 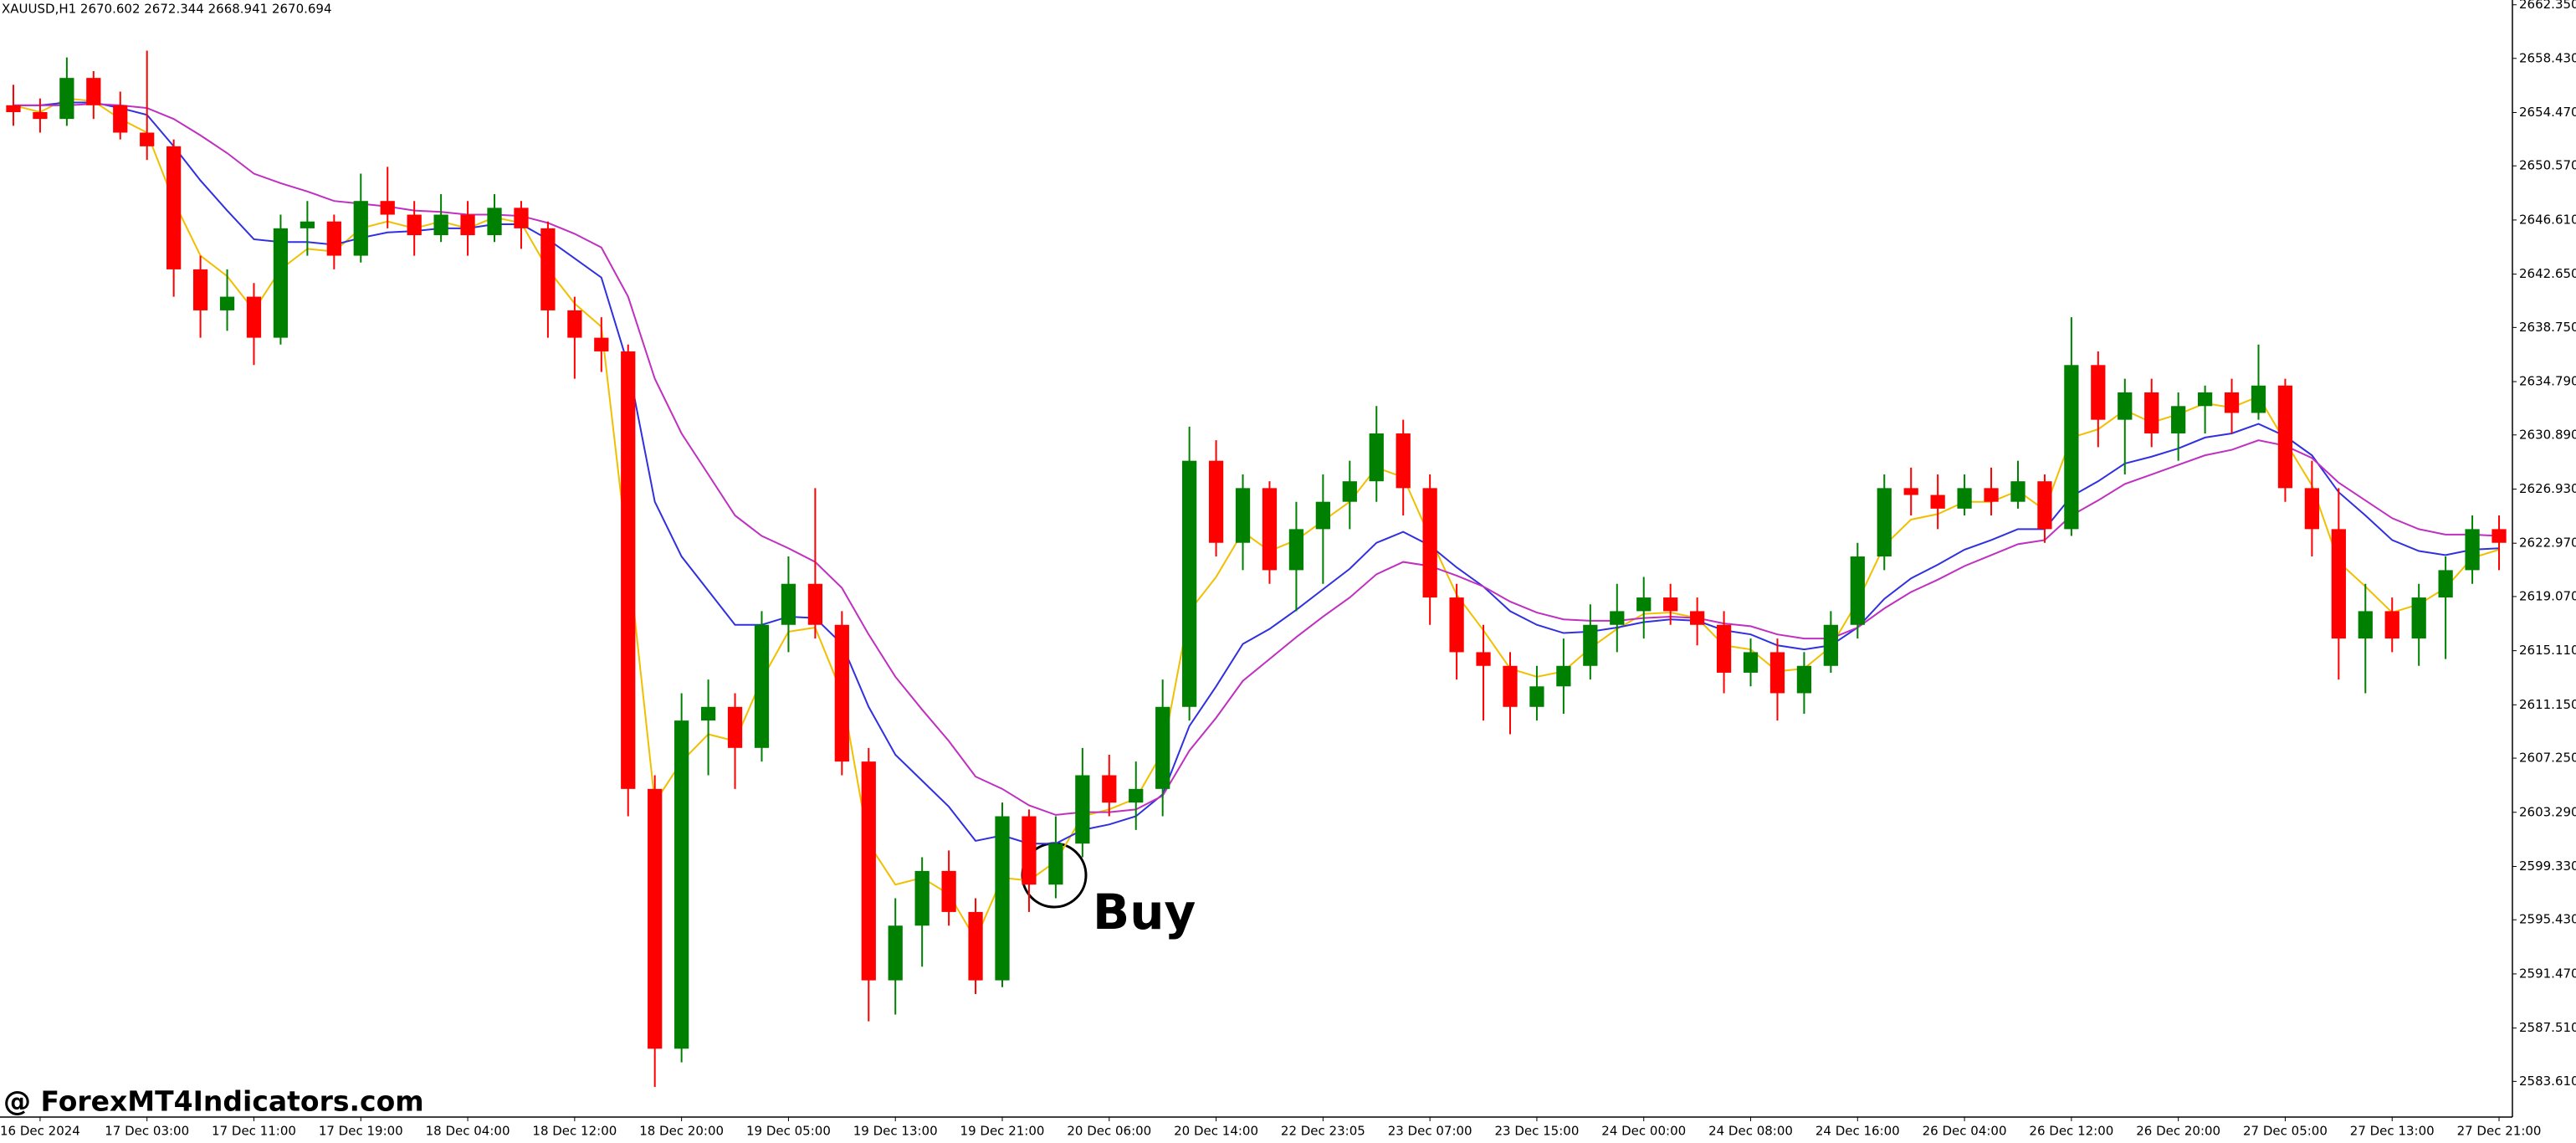 I want to click on x-tick-label: 20 Dec 06:00, so click(x=1109, y=1131).